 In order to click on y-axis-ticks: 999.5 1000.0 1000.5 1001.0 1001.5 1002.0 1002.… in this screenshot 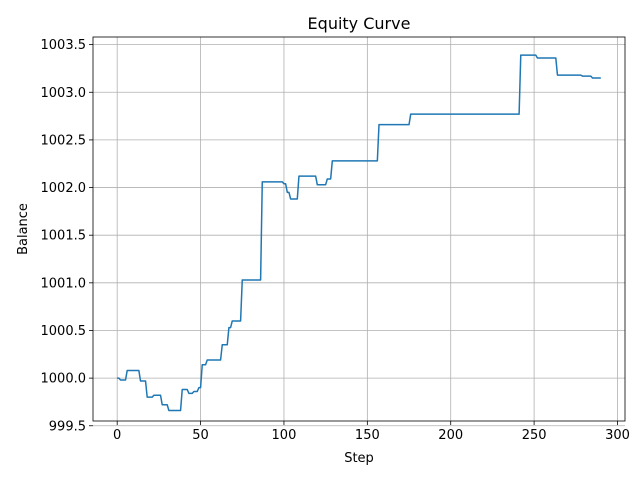, I will do `click(67, 236)`.